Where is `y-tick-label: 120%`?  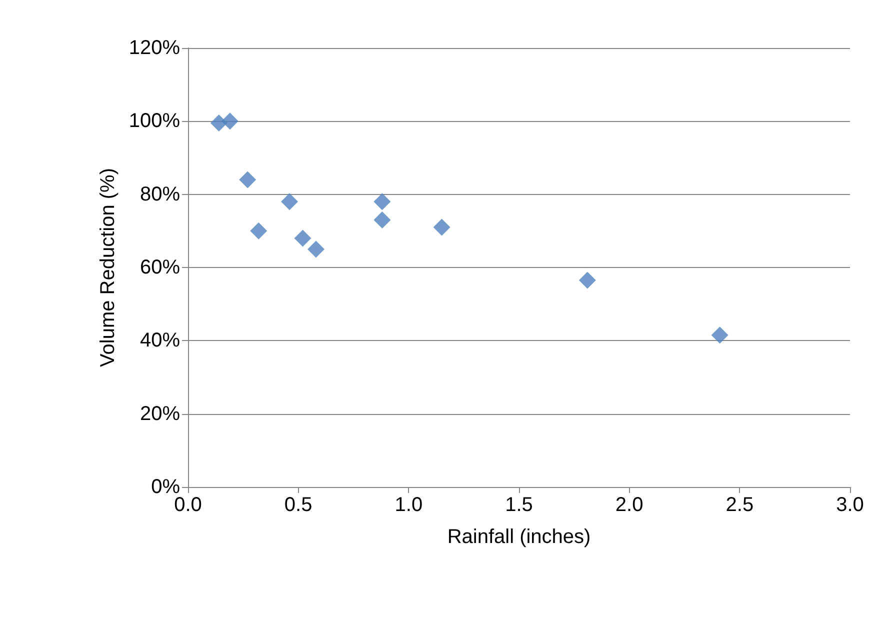
y-tick-label: 120% is located at coordinates (154, 48).